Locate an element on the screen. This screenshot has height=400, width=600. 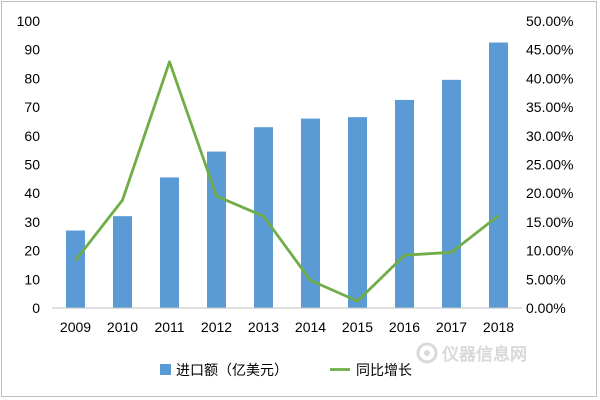
watermark: 仪器信息网 is located at coordinates (471, 353).